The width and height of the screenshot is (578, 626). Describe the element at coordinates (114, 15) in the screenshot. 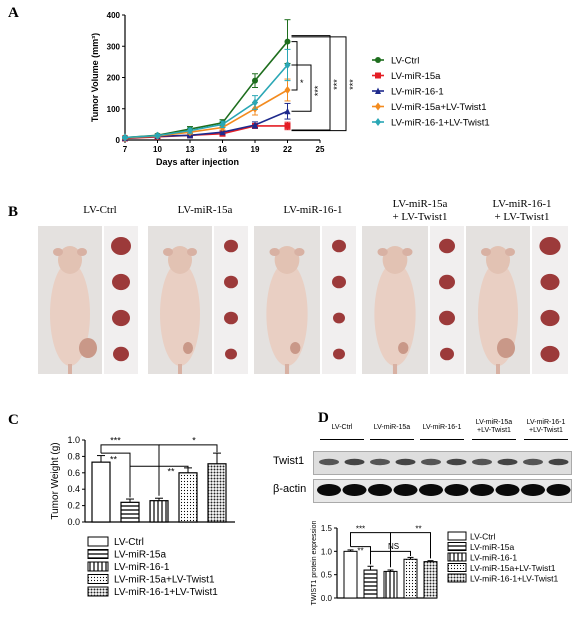

I see `y-tick-label: 400` at that location.